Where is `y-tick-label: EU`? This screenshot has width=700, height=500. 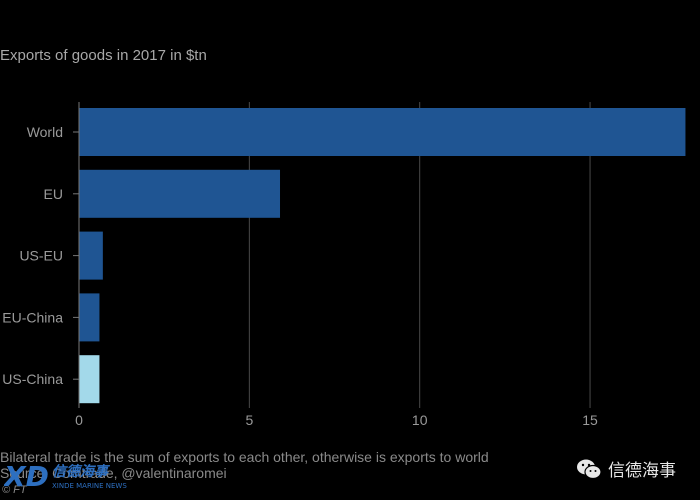
y-tick-label: EU is located at coordinates (53, 194).